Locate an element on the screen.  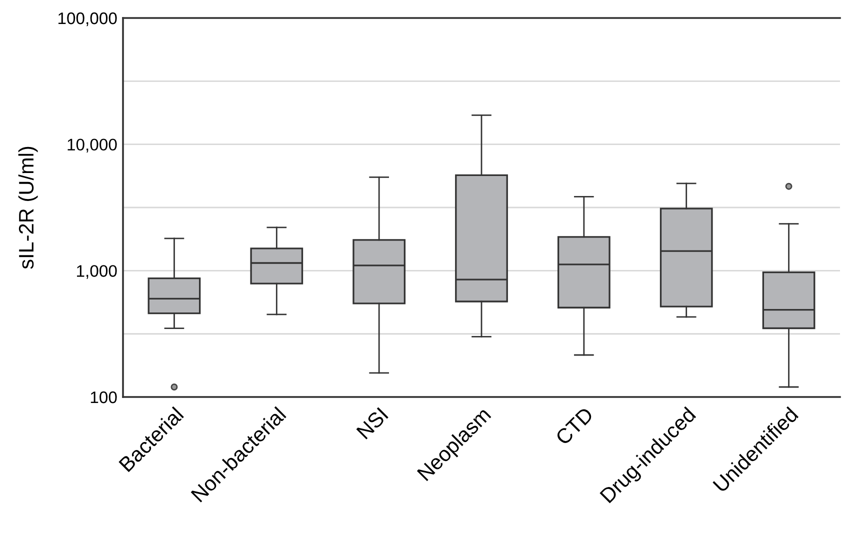
y-tick-label: 100,000 is located at coordinates (87, 19).